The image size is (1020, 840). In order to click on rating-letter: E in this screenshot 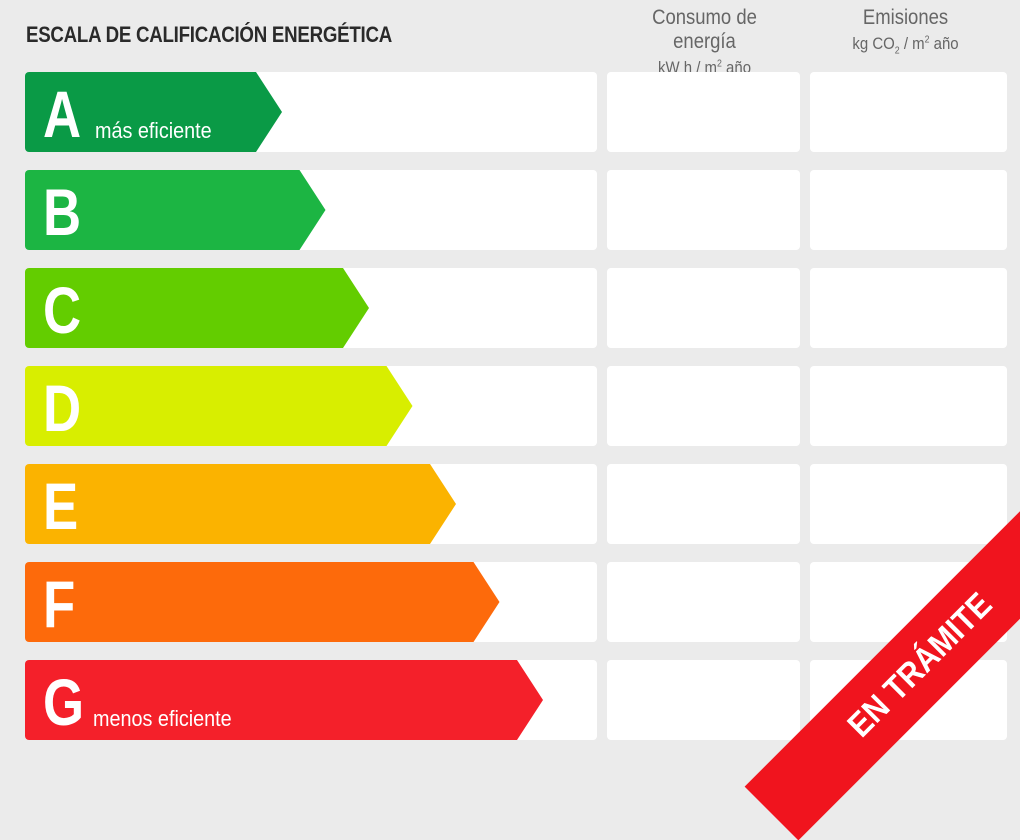, I will do `click(61, 506)`.